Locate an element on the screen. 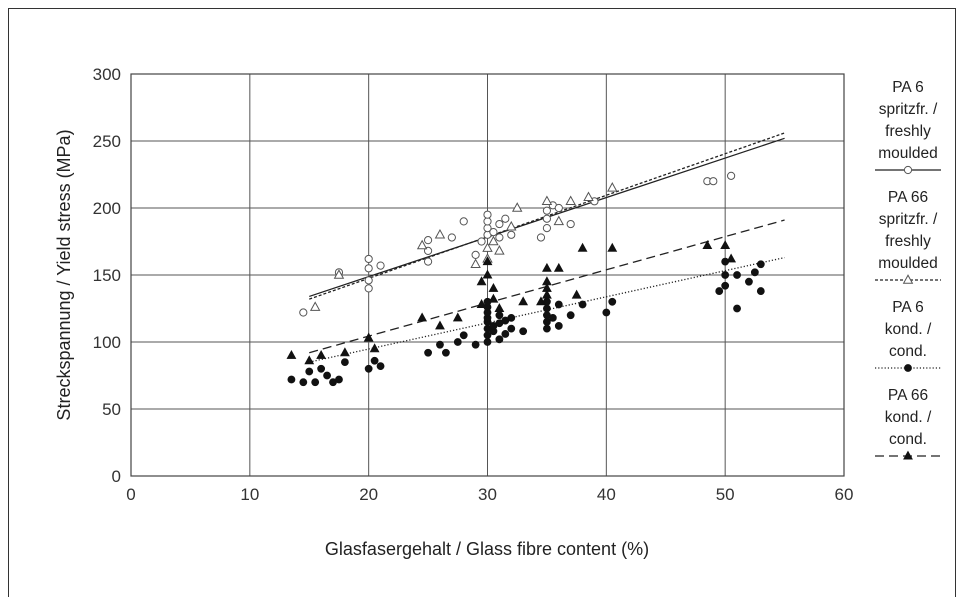 The width and height of the screenshot is (965, 597). series-3-points is located at coordinates (526, 322).